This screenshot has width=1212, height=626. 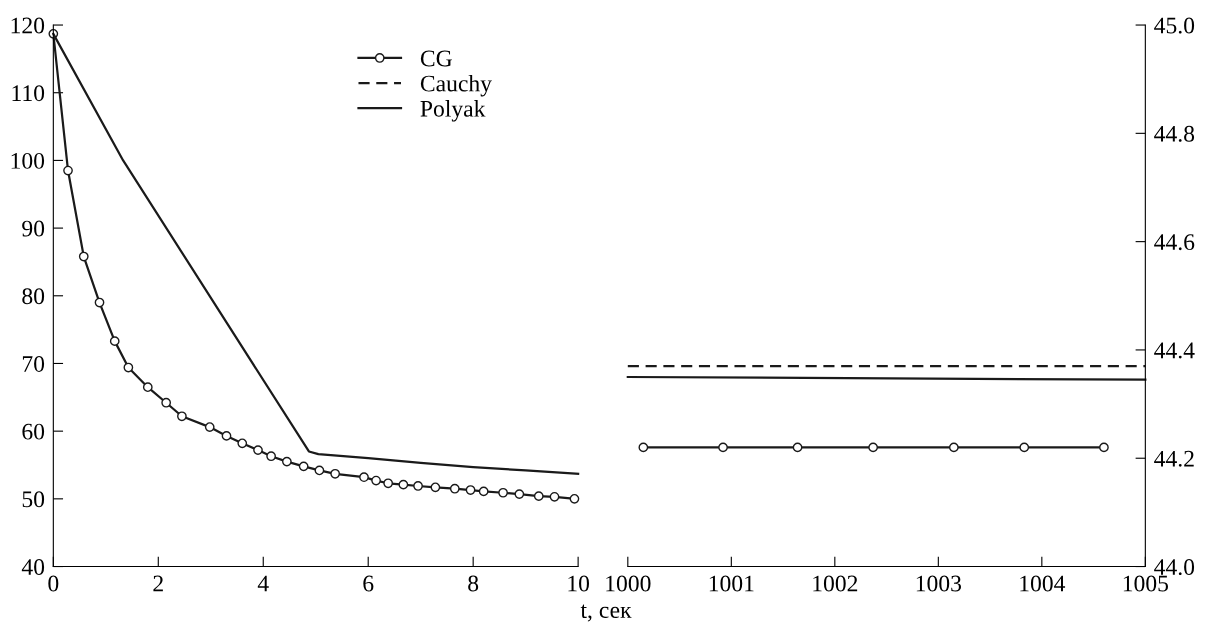 I want to click on y-tick-label: 40, so click(x=33, y=567).